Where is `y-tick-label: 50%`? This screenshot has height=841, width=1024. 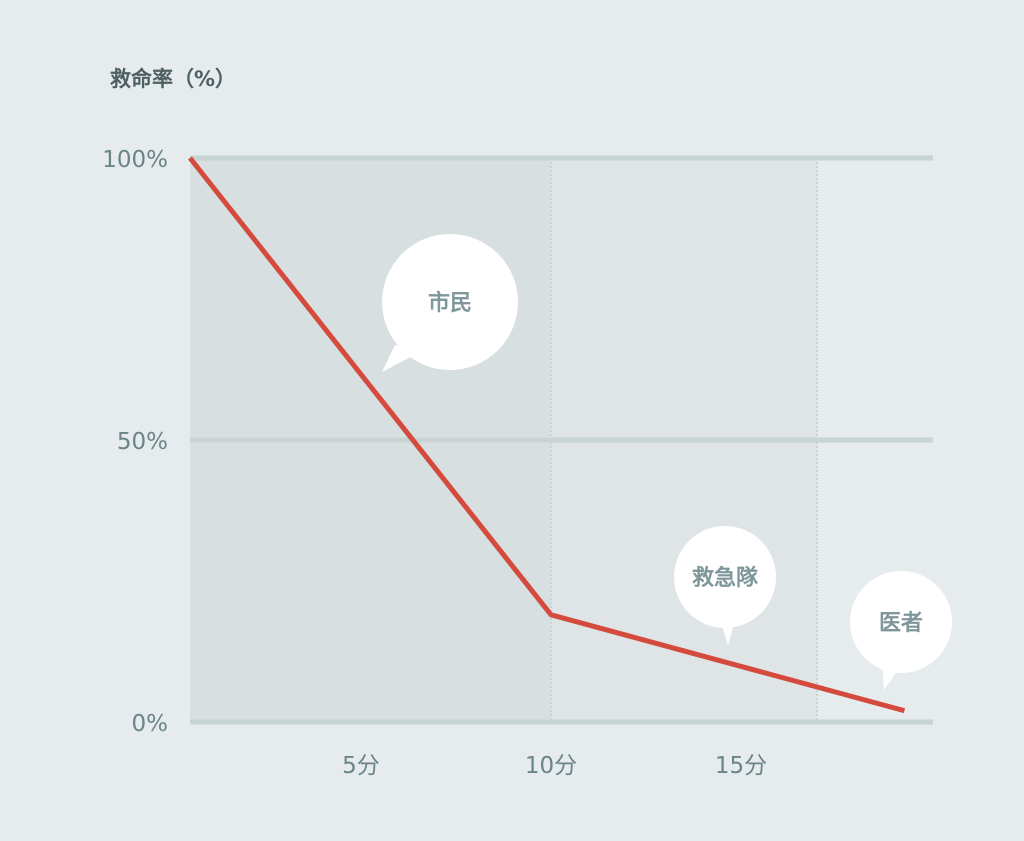
y-tick-label: 50% is located at coordinates (142, 442).